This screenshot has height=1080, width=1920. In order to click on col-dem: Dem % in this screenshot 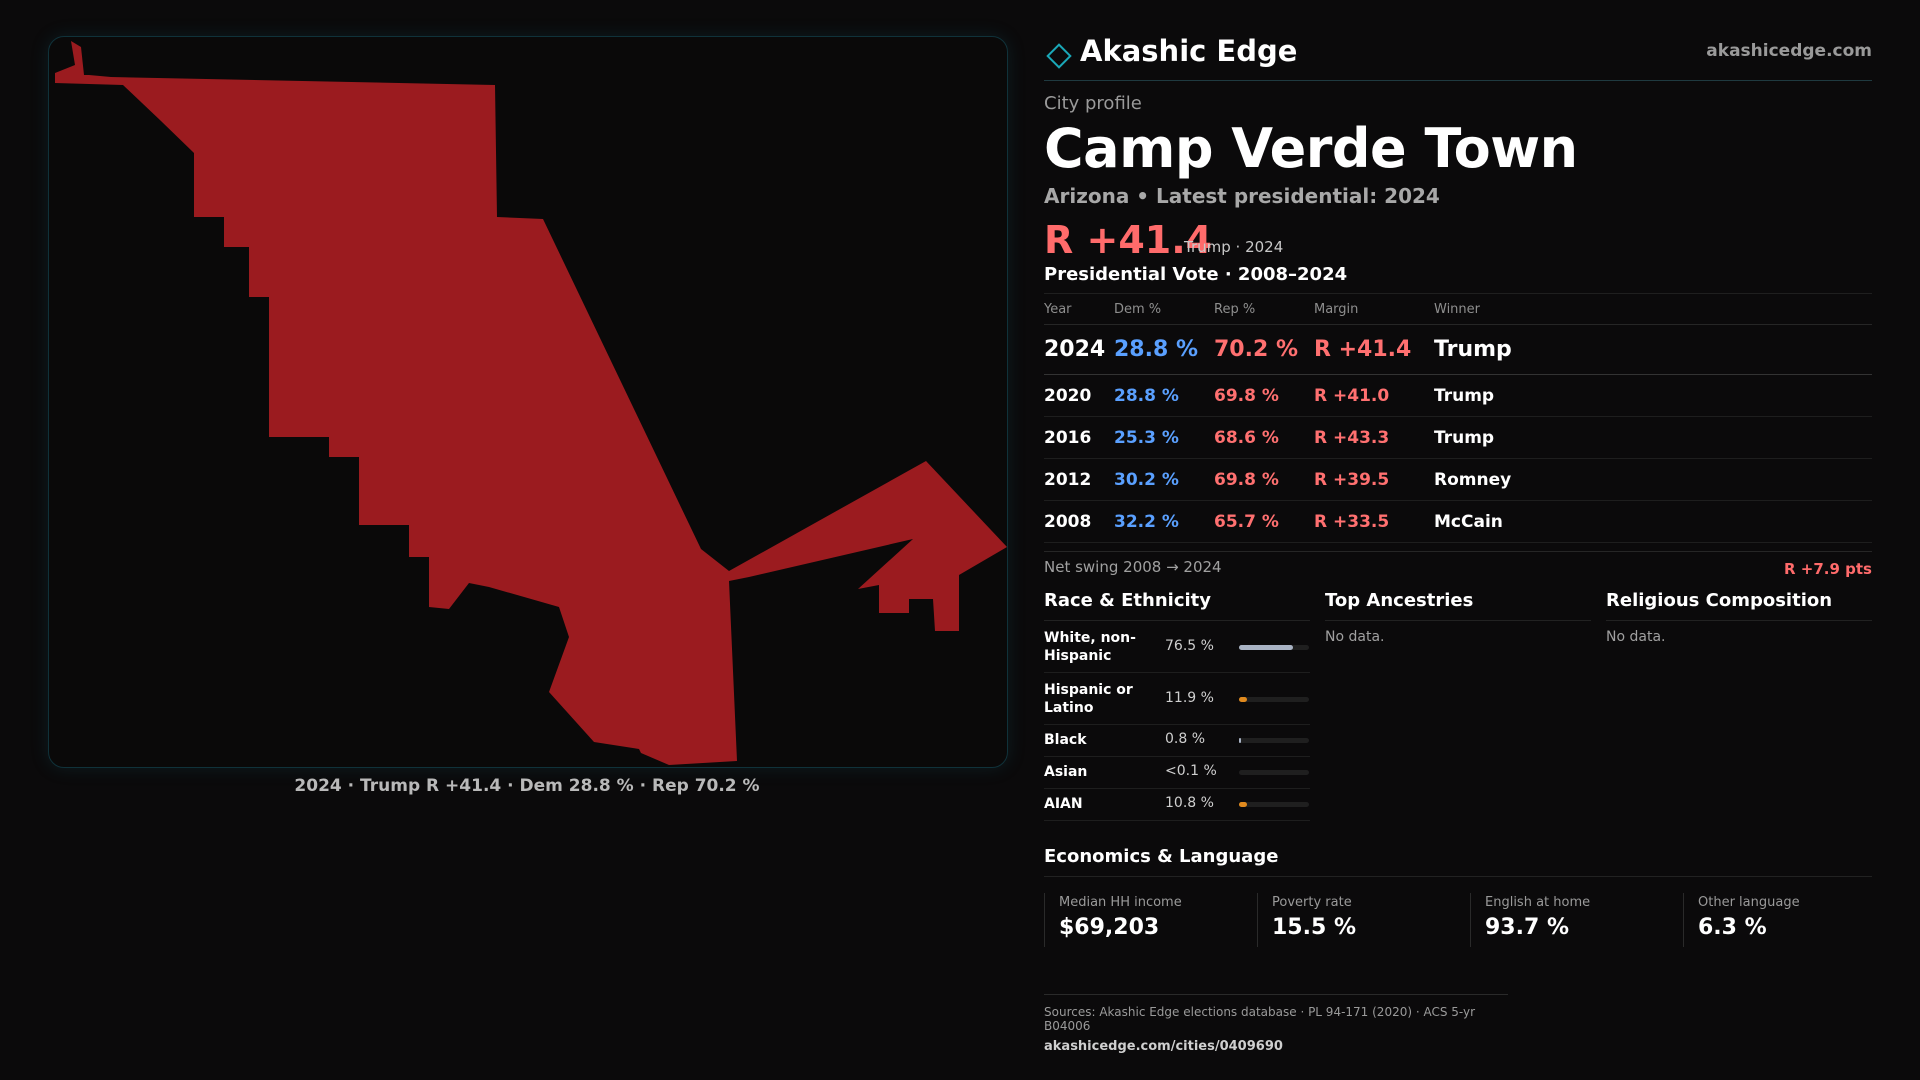, I will do `click(1164, 310)`.